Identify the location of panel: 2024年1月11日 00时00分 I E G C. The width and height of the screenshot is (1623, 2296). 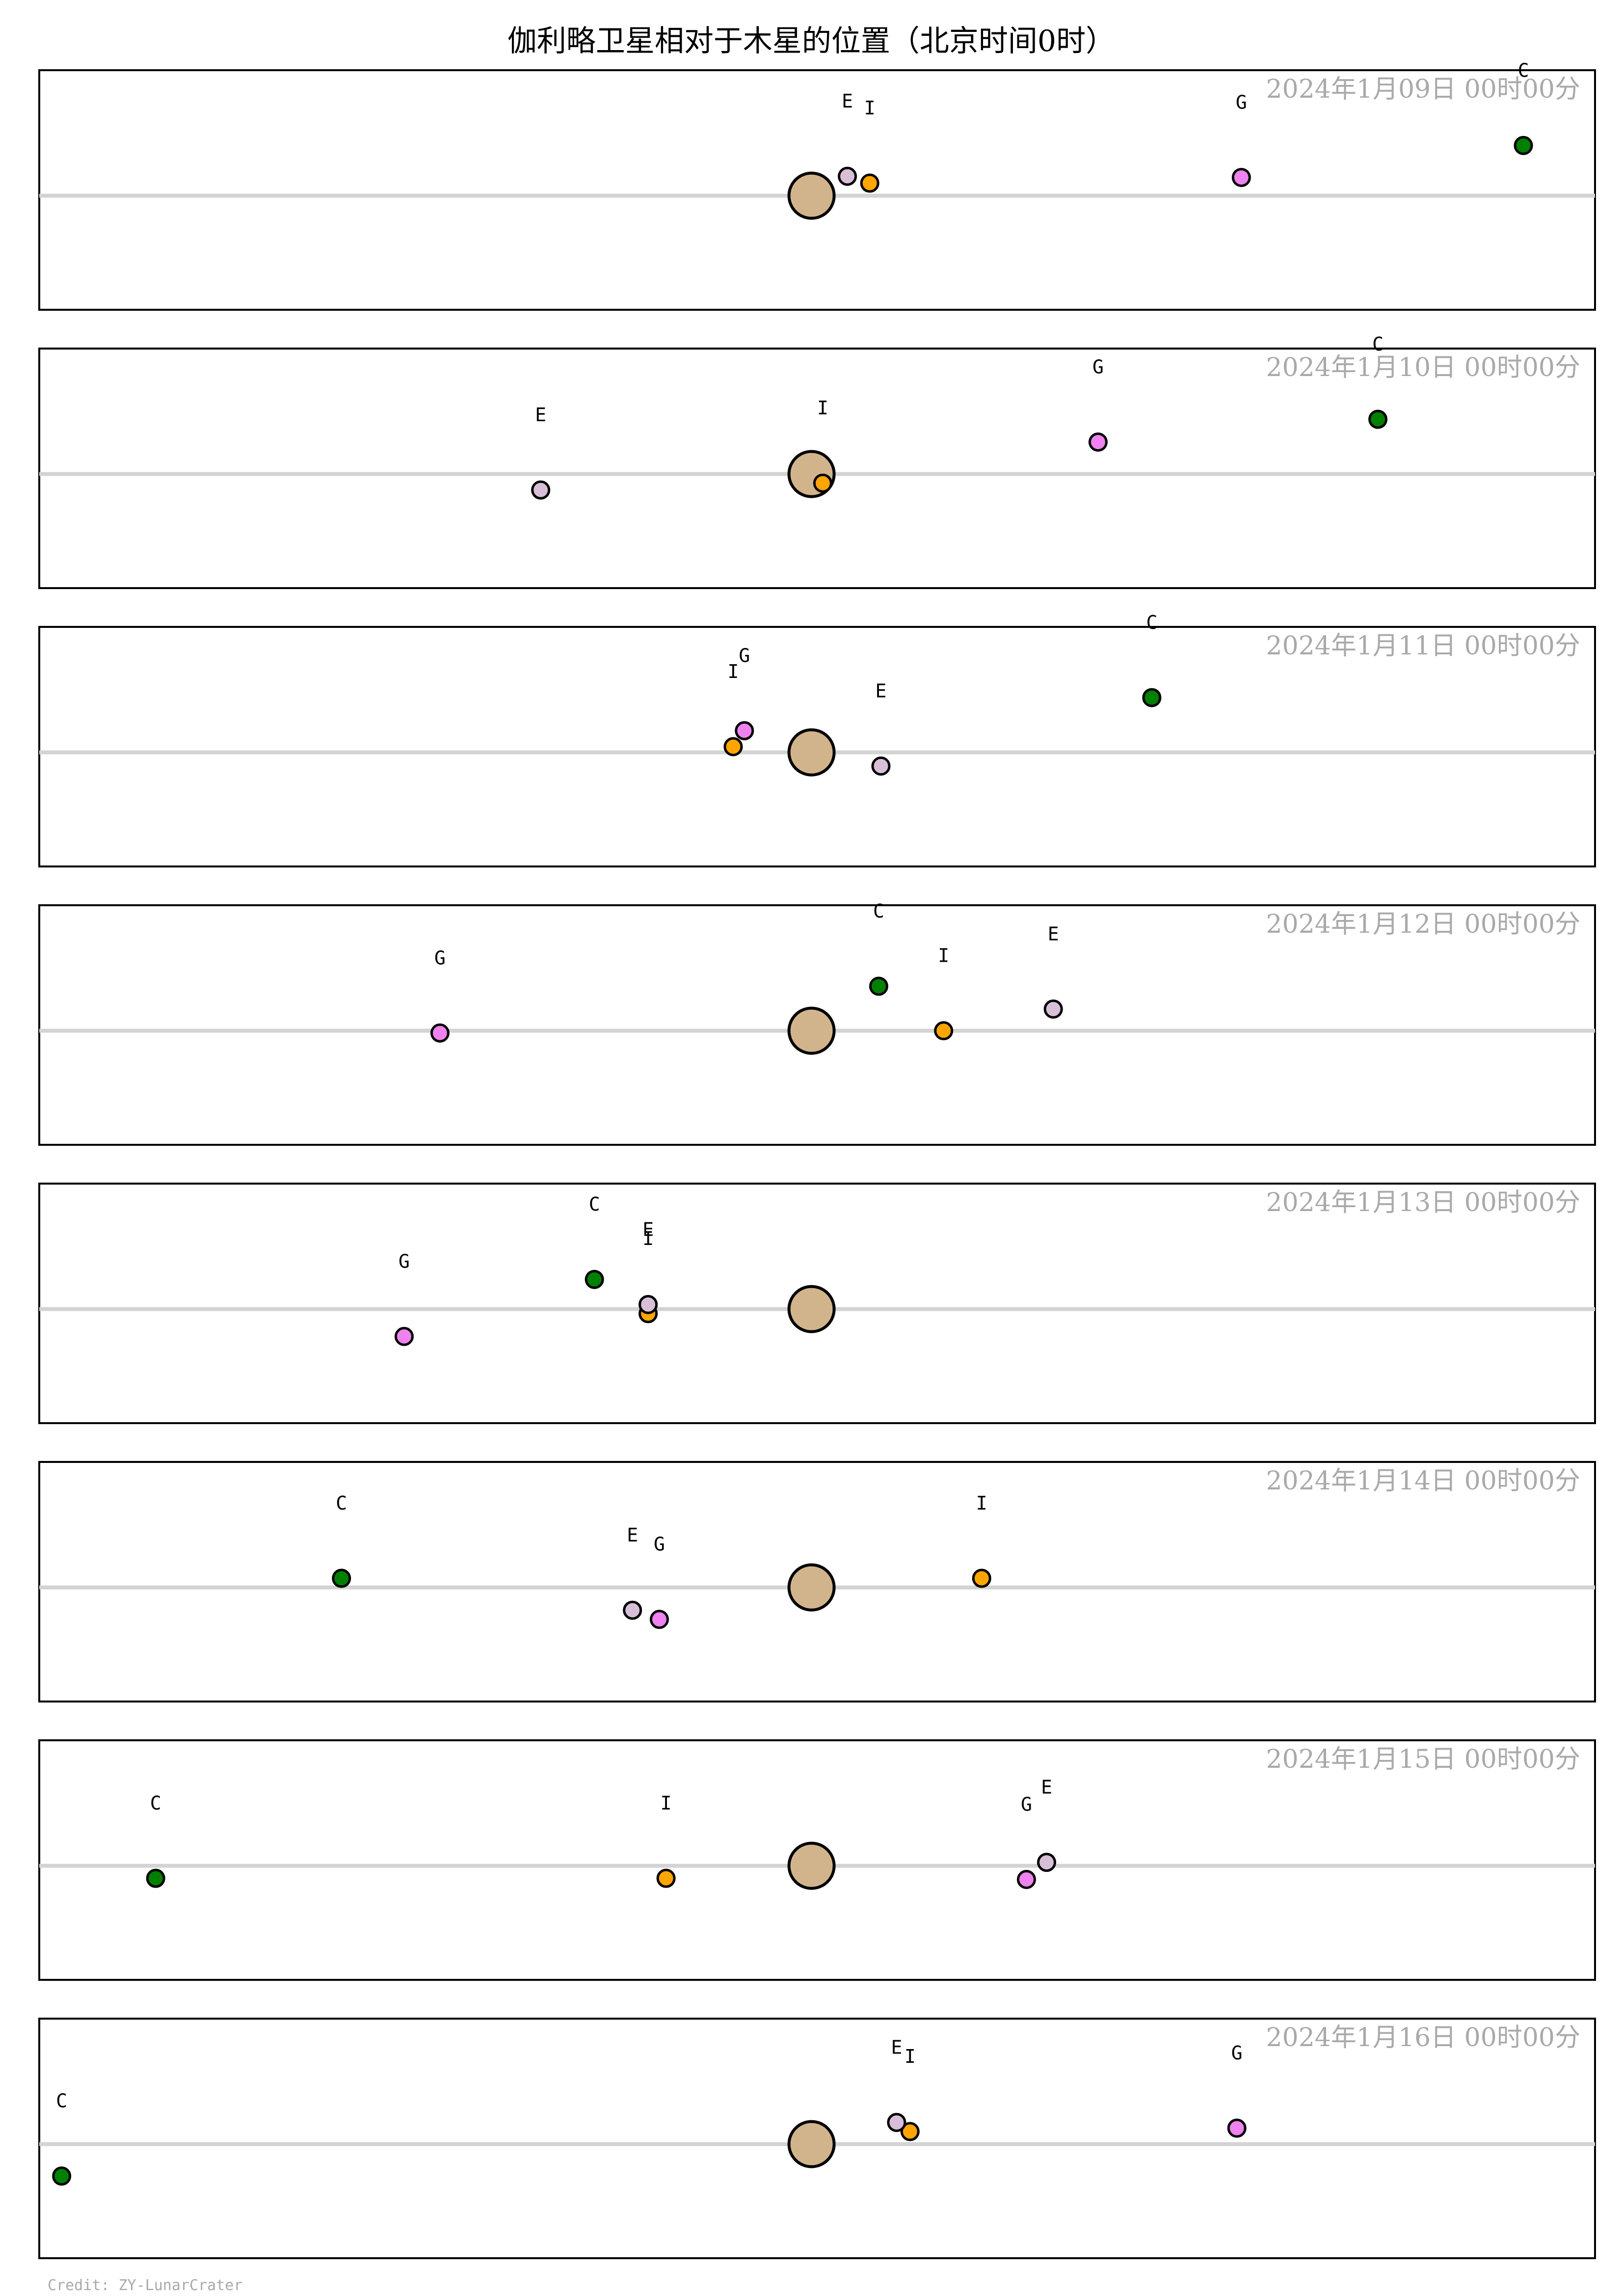
(817, 739).